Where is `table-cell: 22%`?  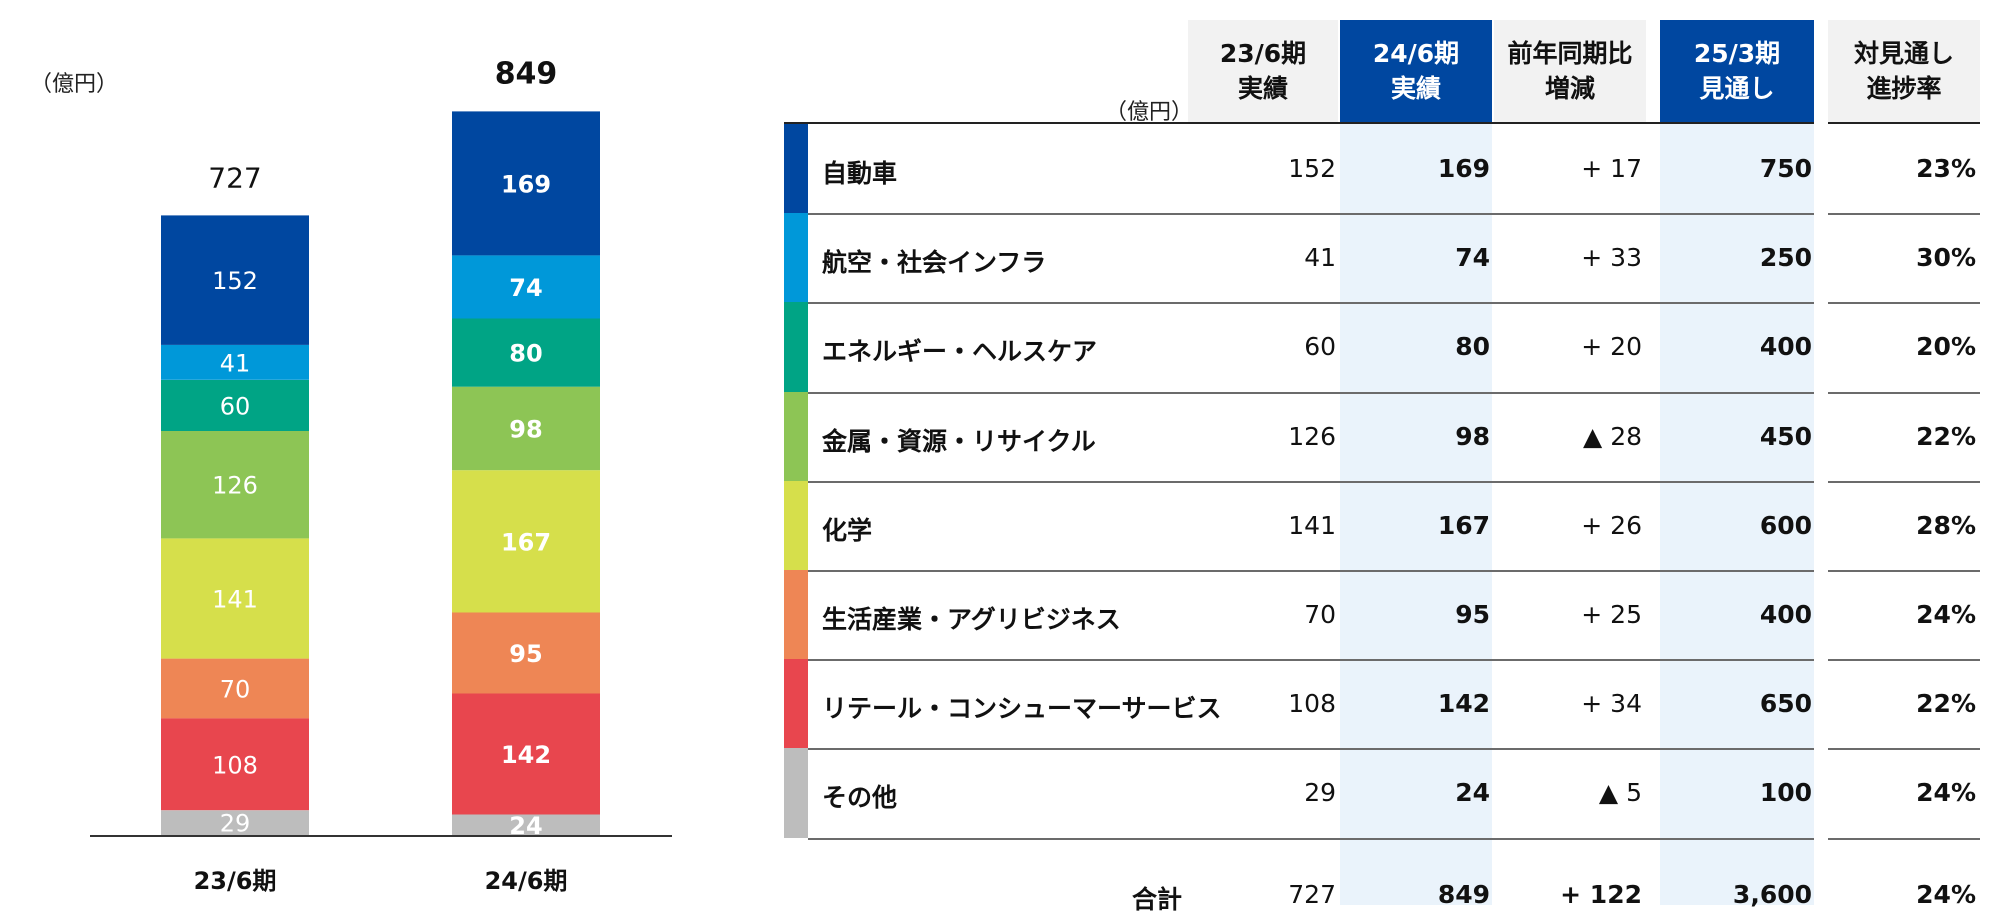
table-cell: 22% is located at coordinates (1946, 436).